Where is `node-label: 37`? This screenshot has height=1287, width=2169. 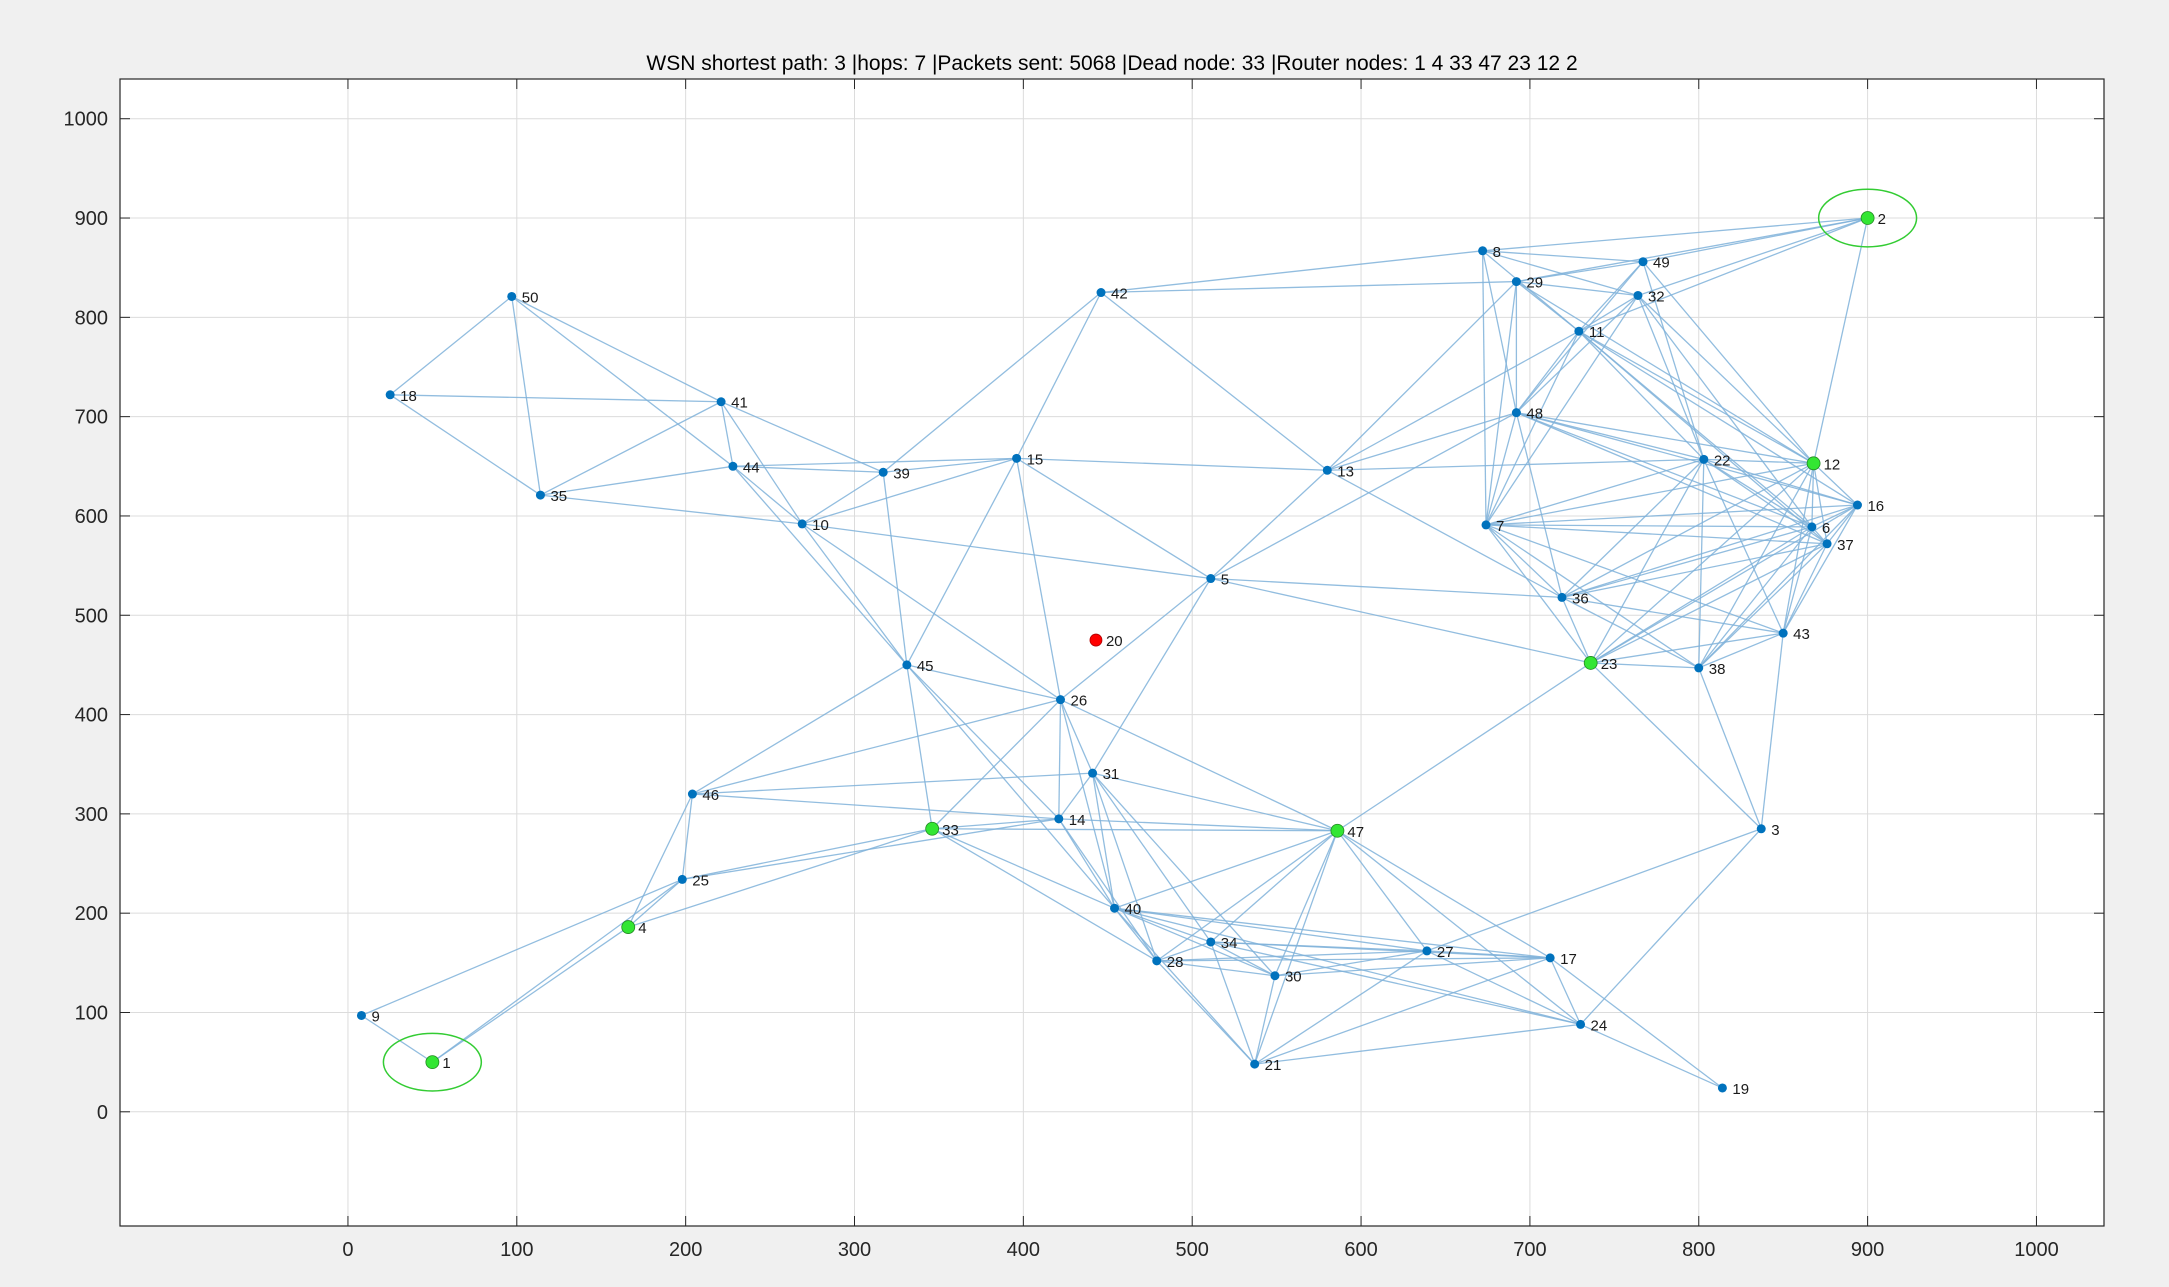 node-label: 37 is located at coordinates (1845, 545).